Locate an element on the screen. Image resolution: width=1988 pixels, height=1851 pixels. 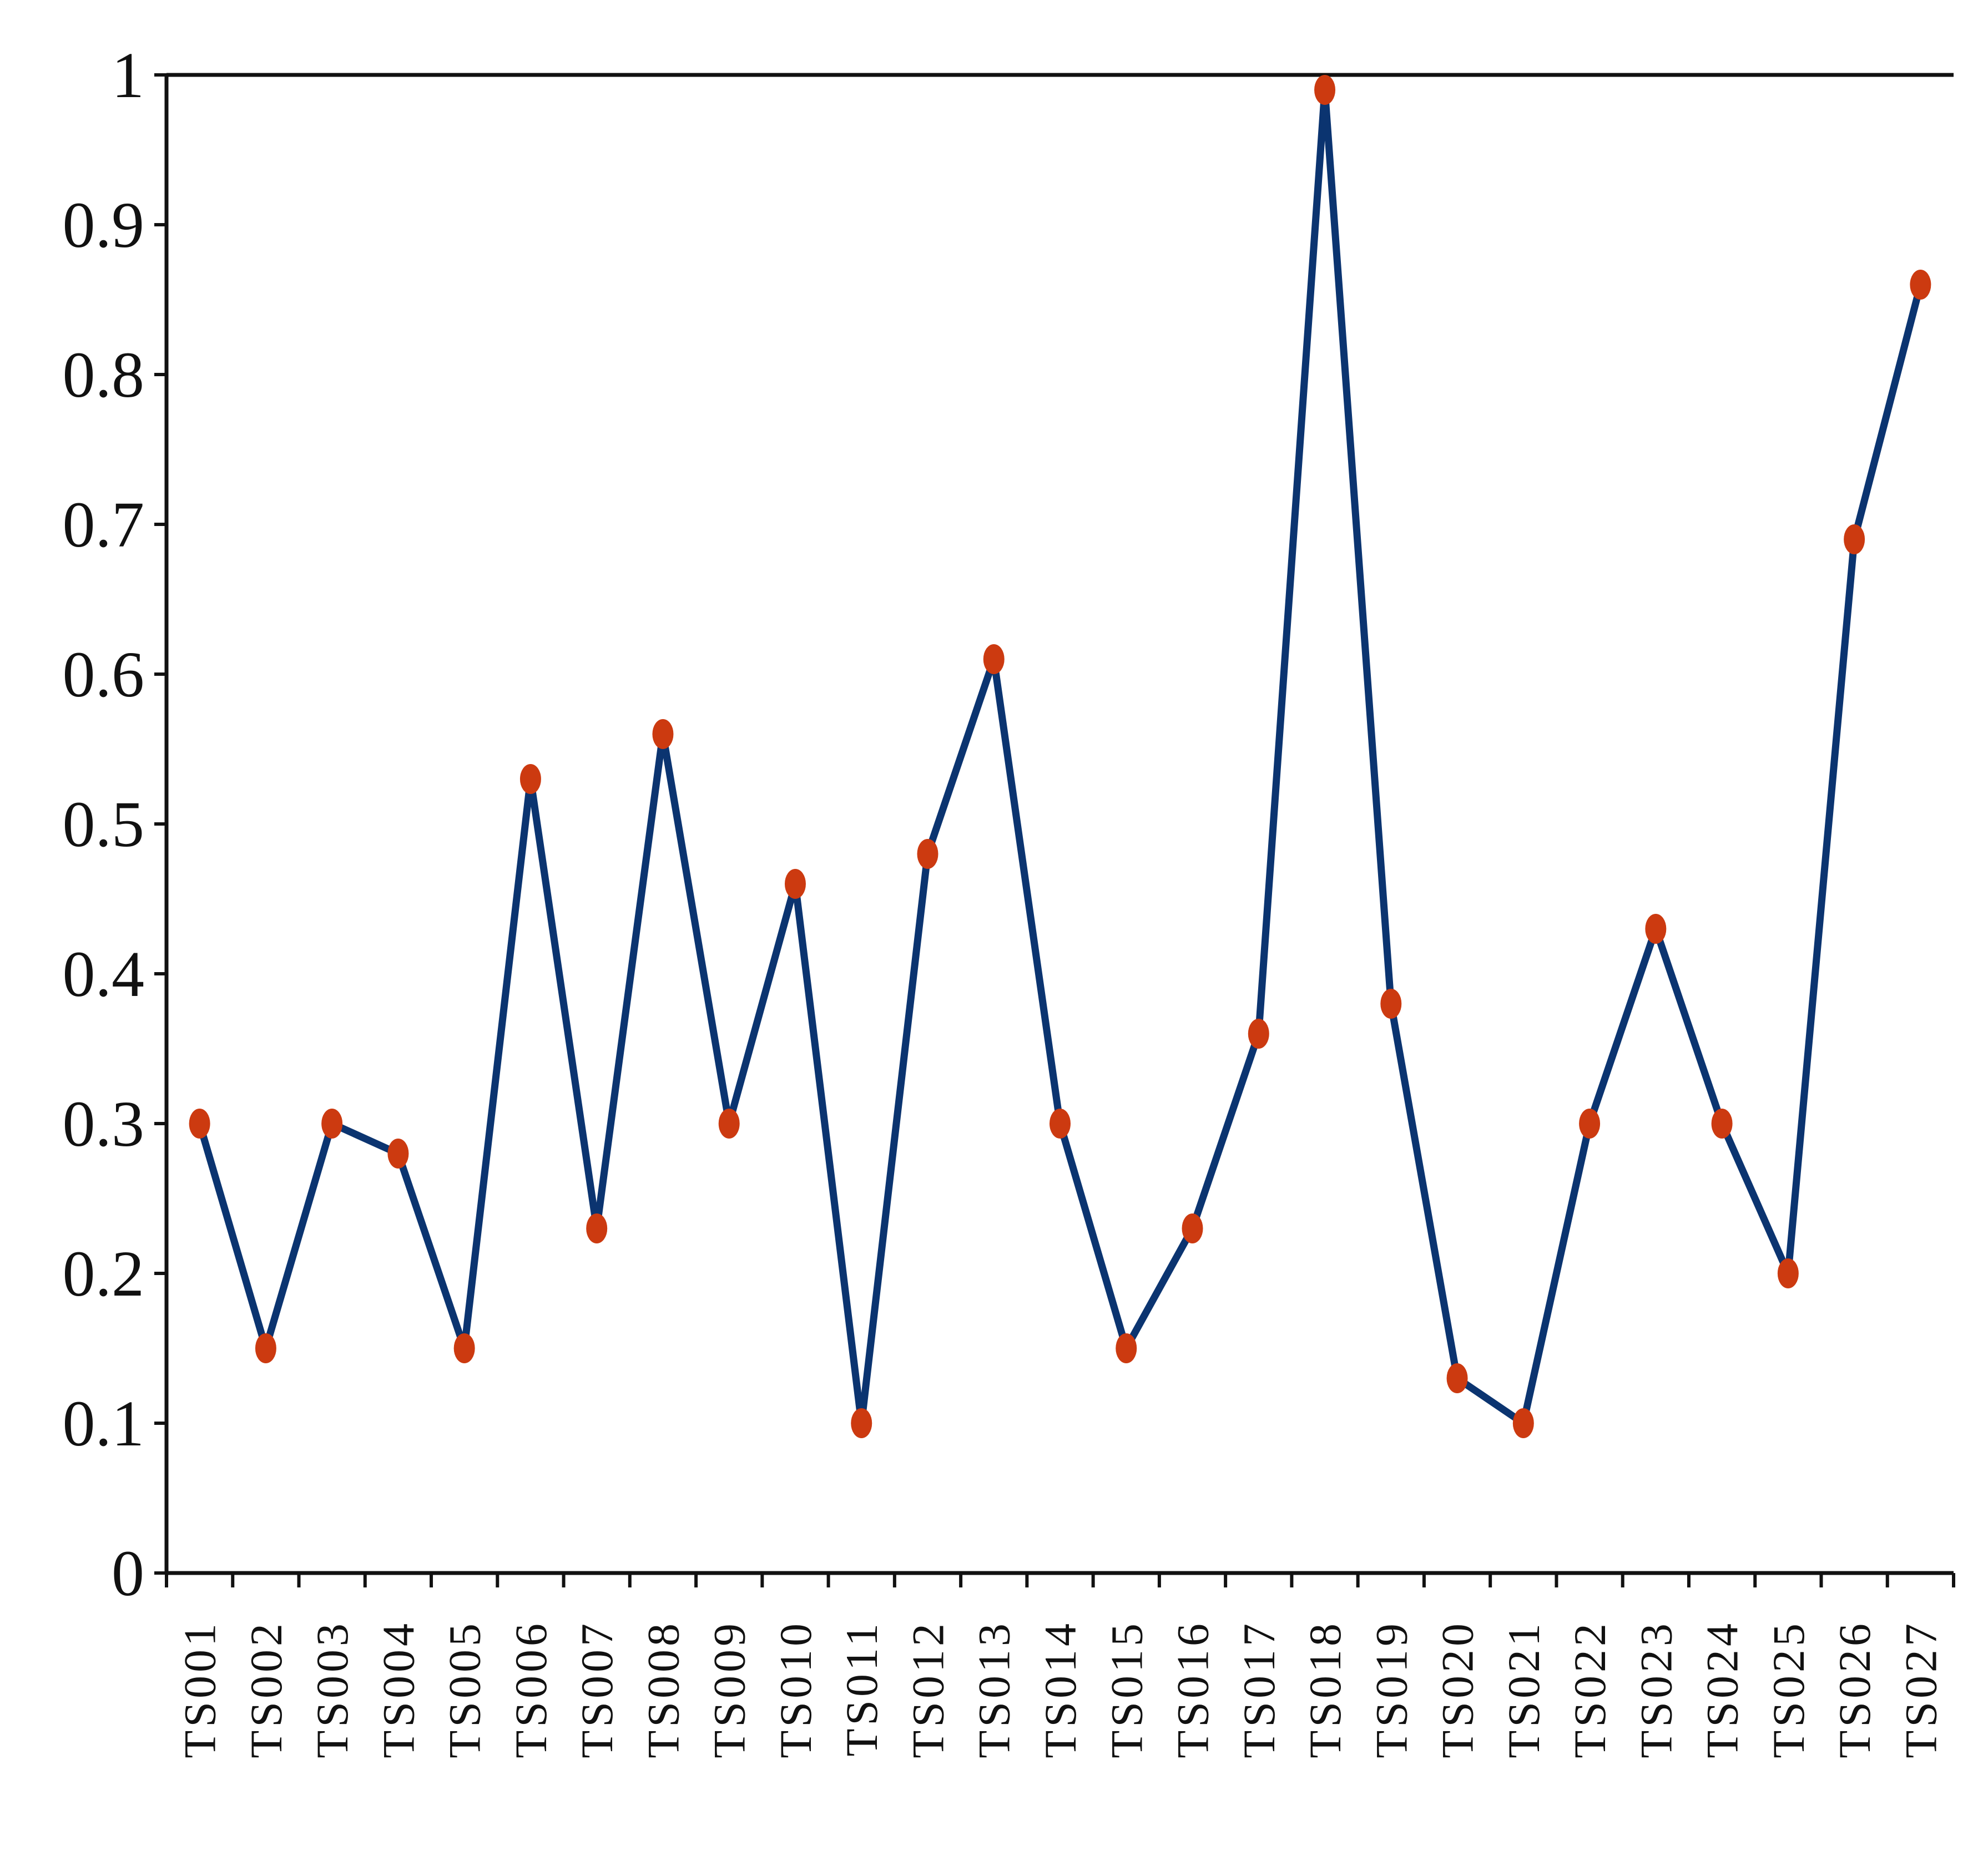
y-tick-label: 0.1 is located at coordinates (104, 1423).